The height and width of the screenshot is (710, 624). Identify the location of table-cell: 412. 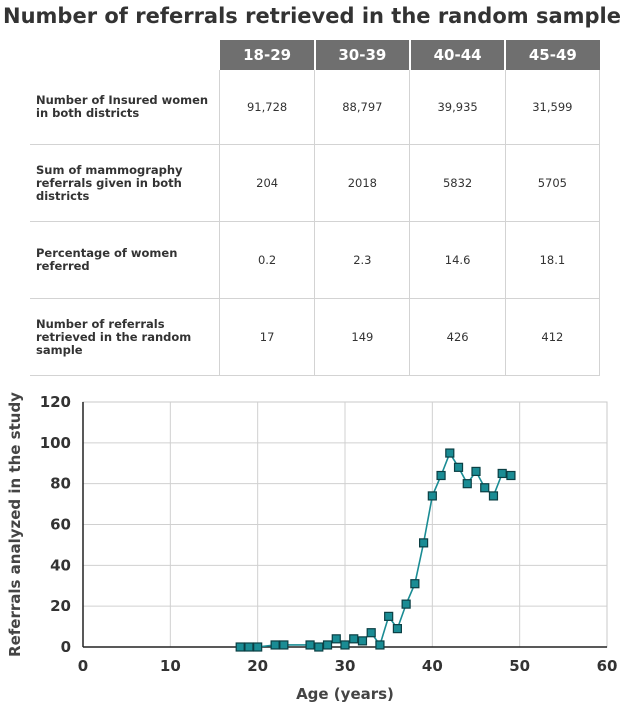
(552, 337).